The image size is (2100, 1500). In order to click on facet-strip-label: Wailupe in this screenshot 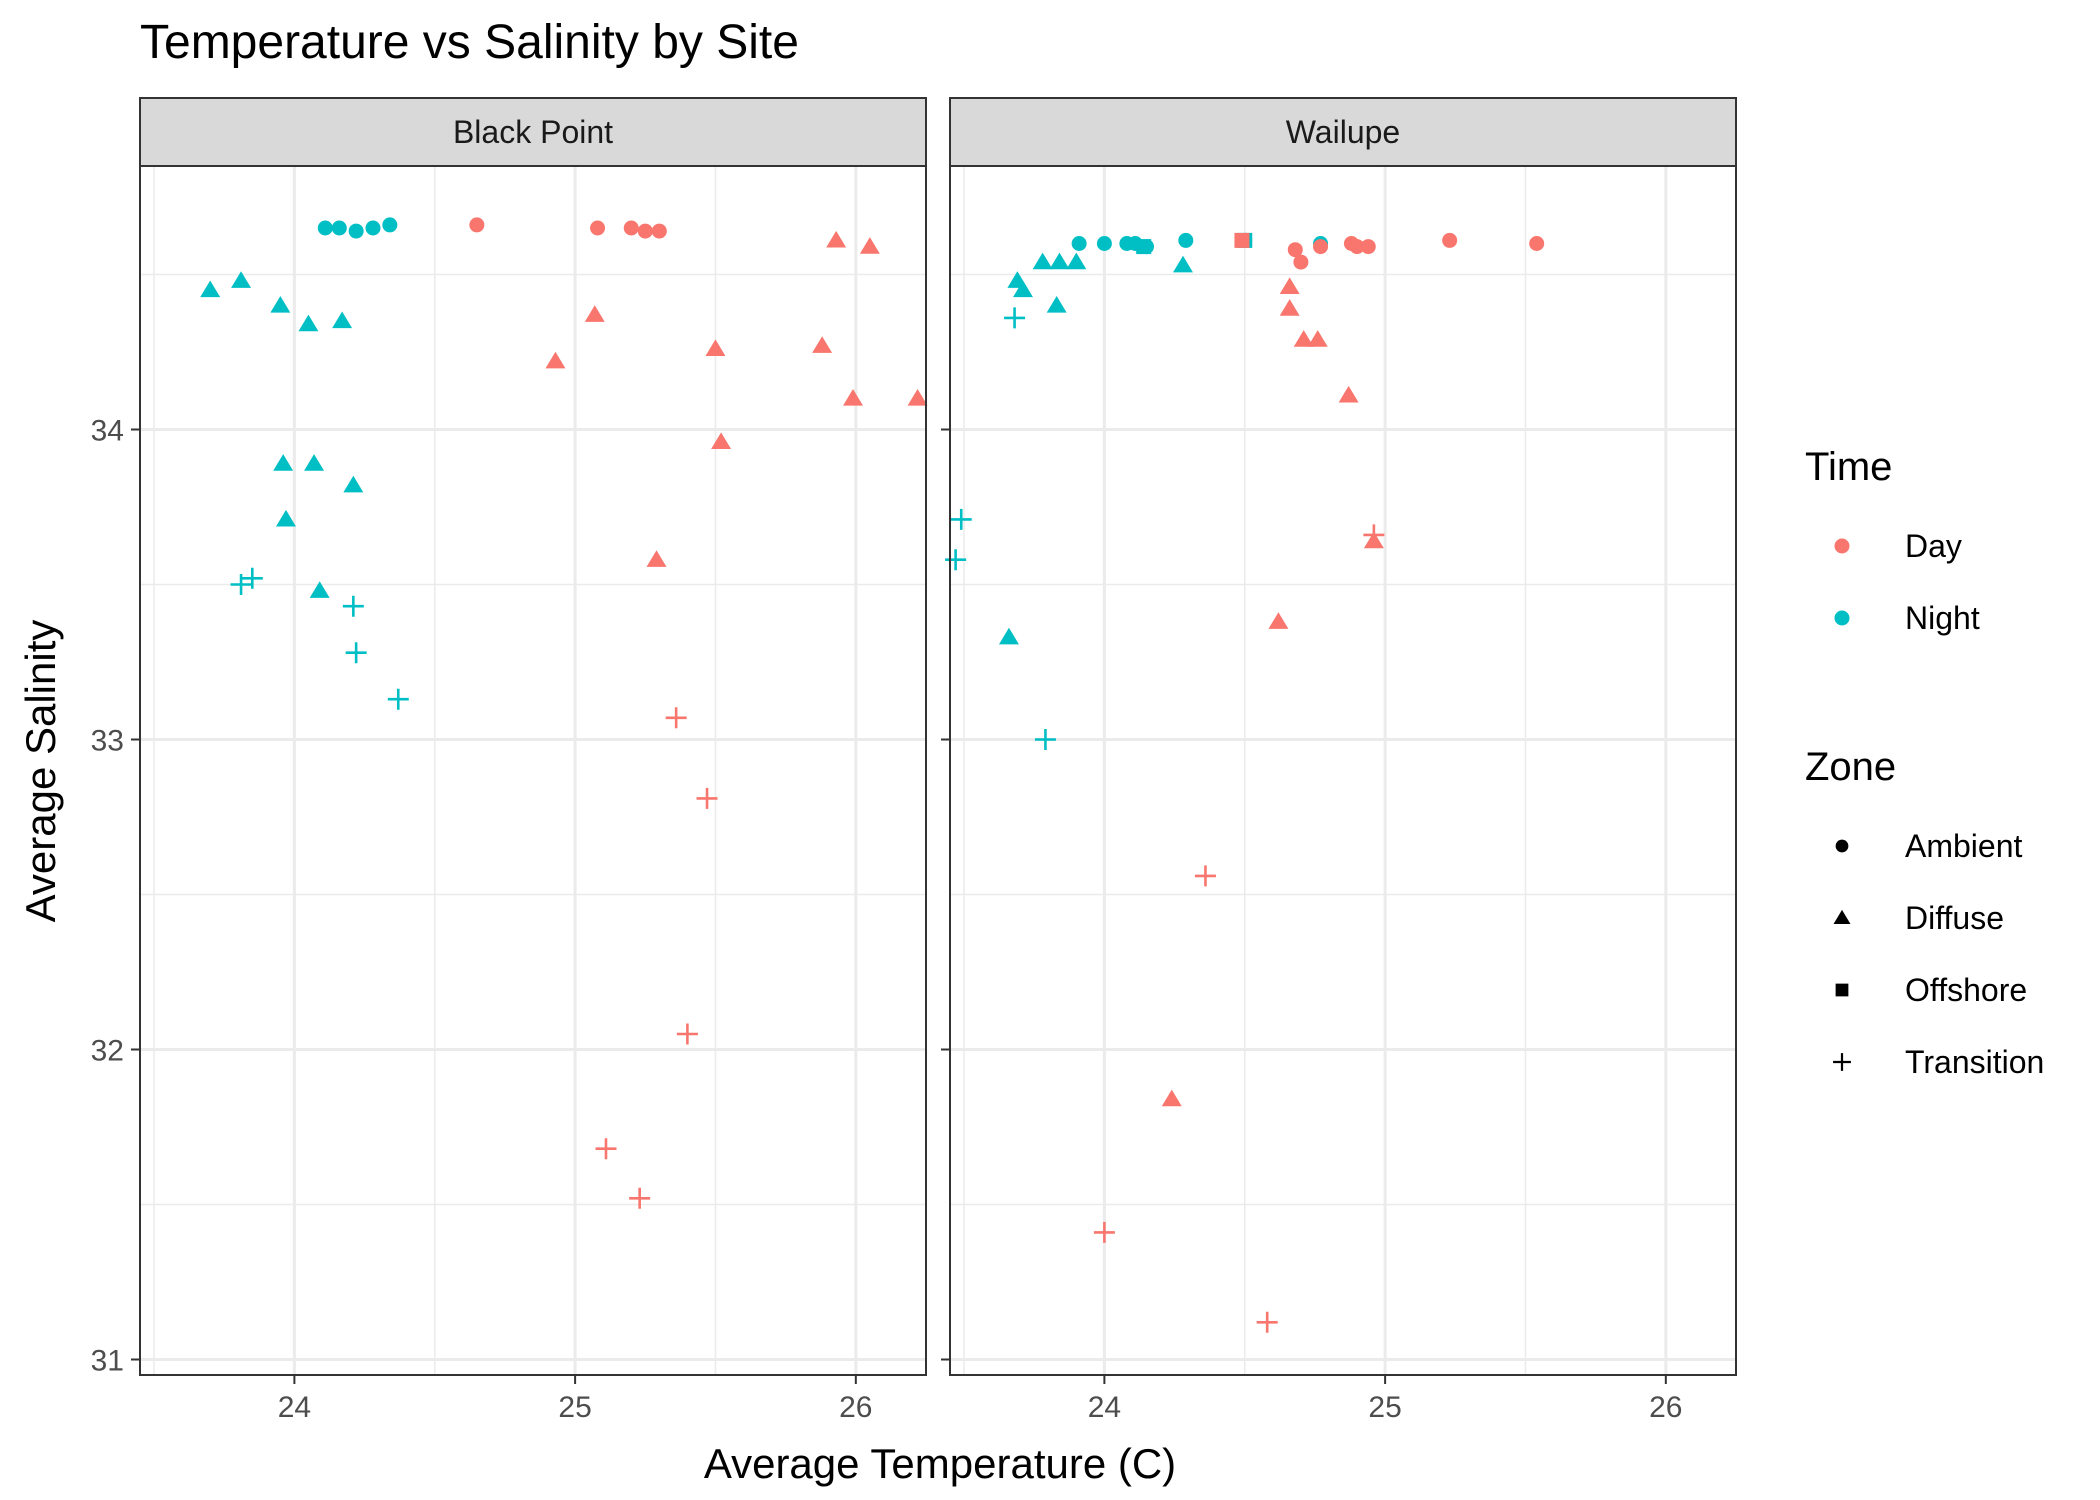, I will do `click(1343, 132)`.